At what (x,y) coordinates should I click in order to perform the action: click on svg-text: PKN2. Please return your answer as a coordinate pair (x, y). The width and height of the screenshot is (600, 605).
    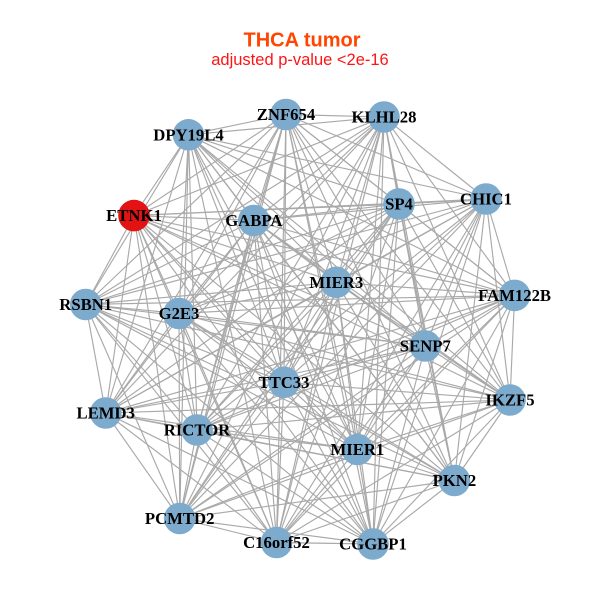
    Looking at the image, I should click on (455, 480).